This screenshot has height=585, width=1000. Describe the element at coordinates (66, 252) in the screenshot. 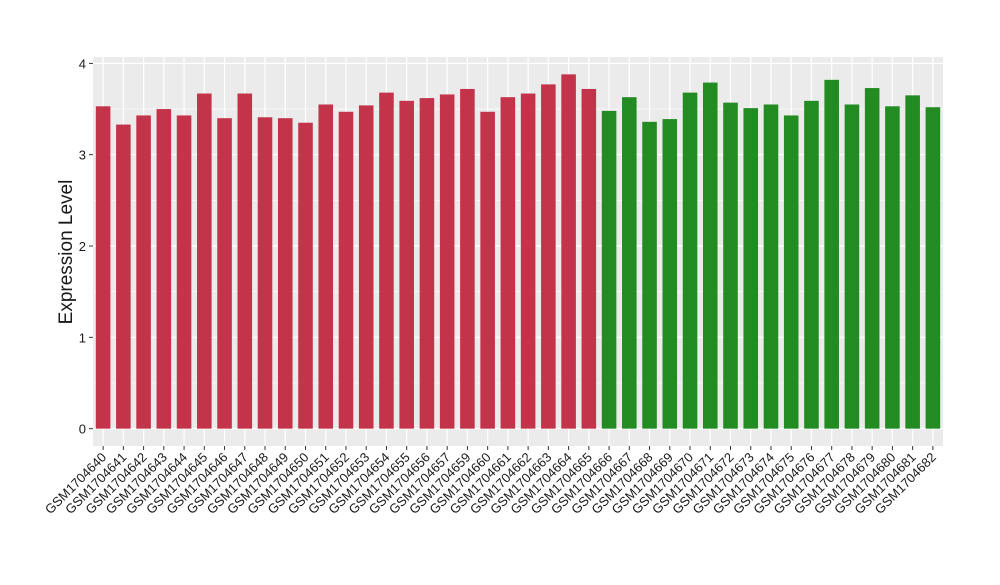

I see `y-axis-title: Expression Level` at that location.